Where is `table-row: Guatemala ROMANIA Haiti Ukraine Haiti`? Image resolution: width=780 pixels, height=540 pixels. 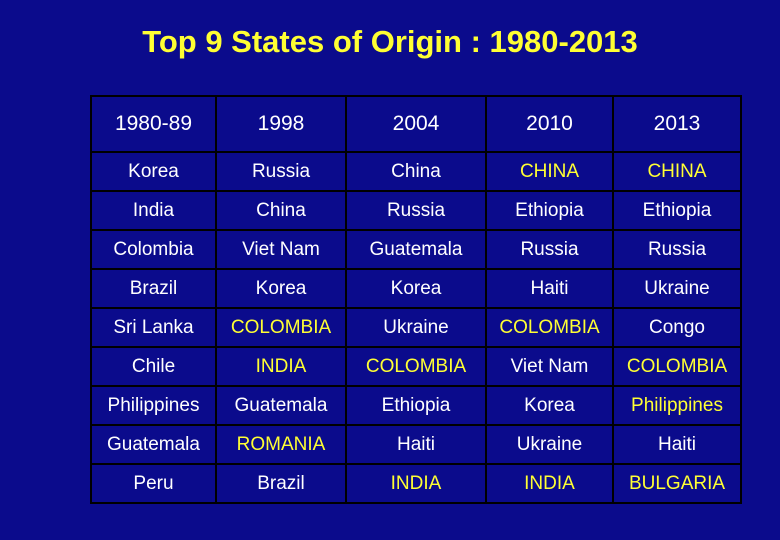
table-row: Guatemala ROMANIA Haiti Ukraine Haiti is located at coordinates (416, 444).